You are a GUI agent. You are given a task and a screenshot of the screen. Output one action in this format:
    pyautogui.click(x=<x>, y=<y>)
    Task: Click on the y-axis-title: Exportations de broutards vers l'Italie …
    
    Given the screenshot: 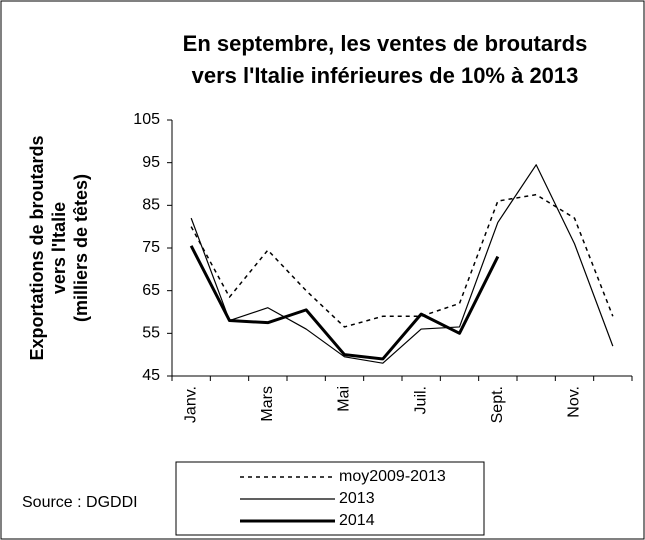 What is the action you would take?
    pyautogui.click(x=59, y=247)
    